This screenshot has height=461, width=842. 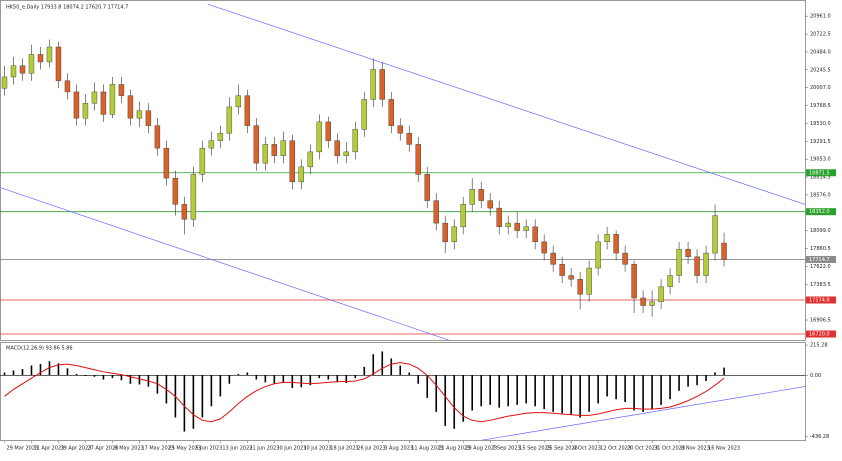 What do you see at coordinates (669, 449) in the screenshot?
I see `x-tick-label: 31 Oct 2023` at bounding box center [669, 449].